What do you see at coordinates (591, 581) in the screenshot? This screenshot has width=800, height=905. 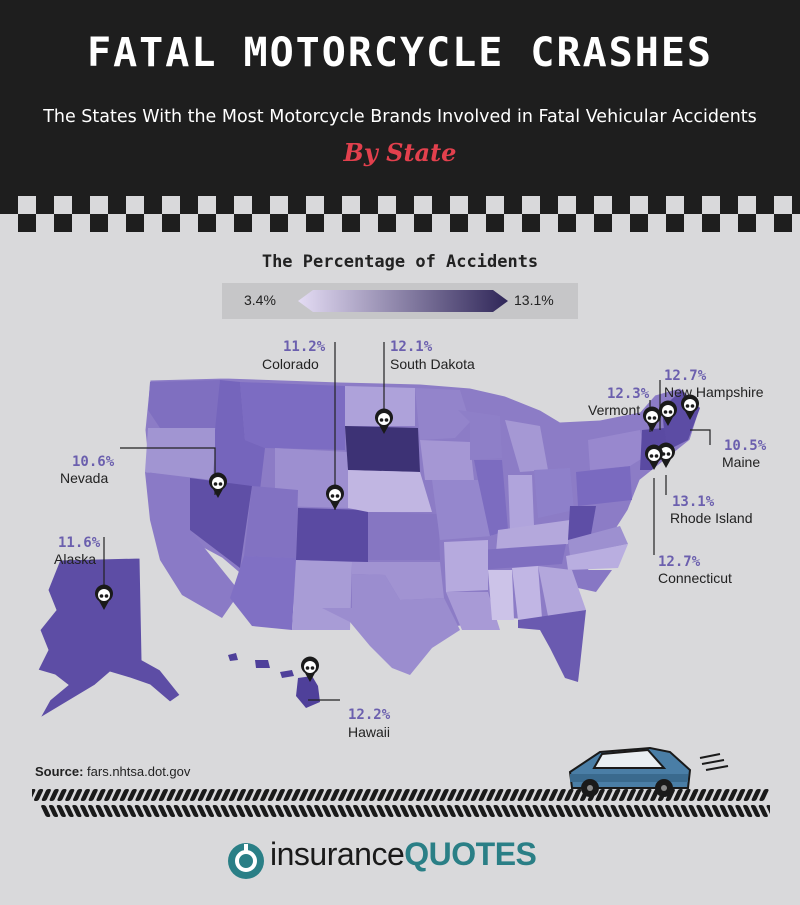 I see `state-south-carolina` at bounding box center [591, 581].